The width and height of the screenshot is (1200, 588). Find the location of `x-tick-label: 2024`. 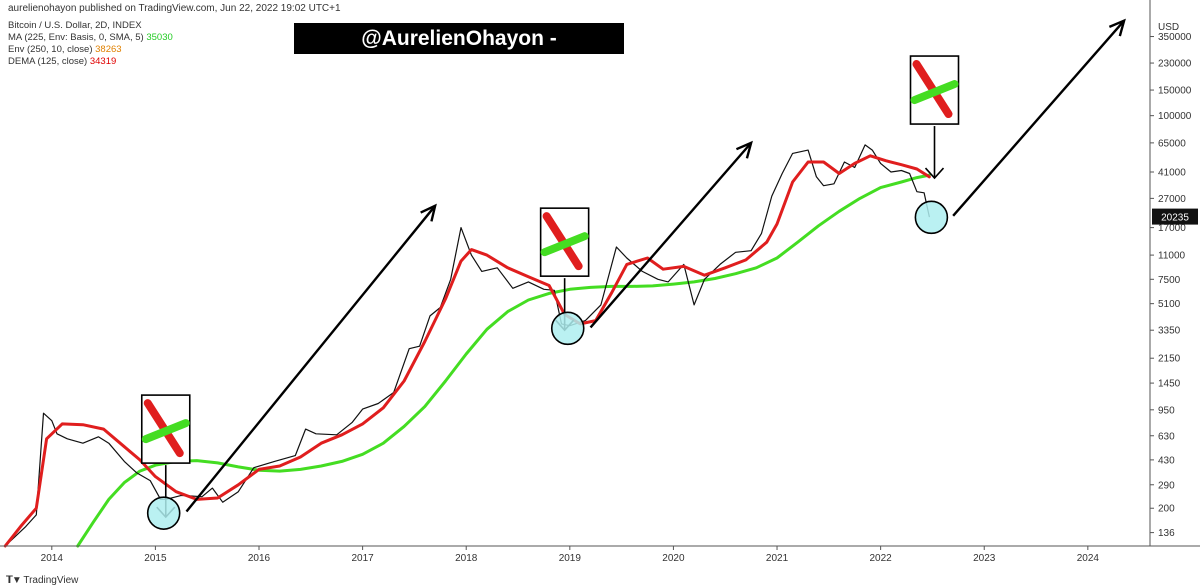

x-tick-label: 2024 is located at coordinates (1088, 558).